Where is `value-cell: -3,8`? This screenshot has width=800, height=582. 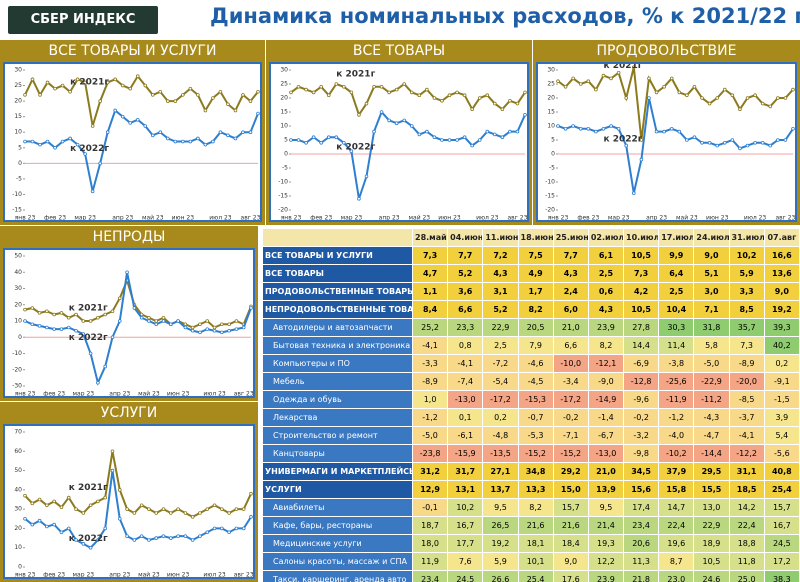
value-cell: -3,8 is located at coordinates (676, 363).